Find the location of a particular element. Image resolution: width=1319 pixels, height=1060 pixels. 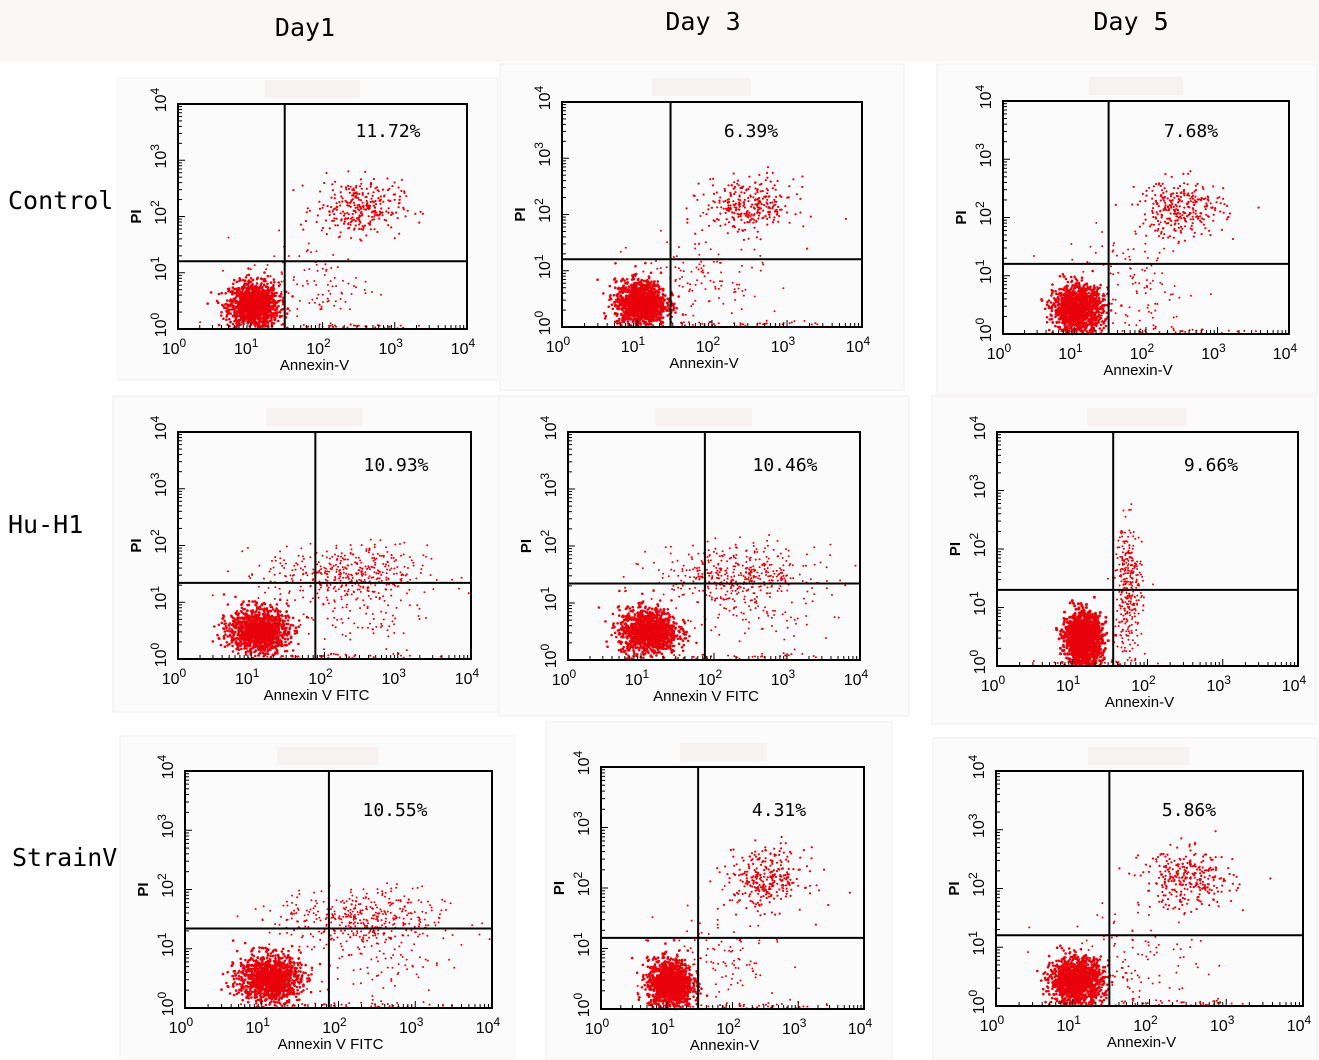

panel-background is located at coordinates (308, 229).